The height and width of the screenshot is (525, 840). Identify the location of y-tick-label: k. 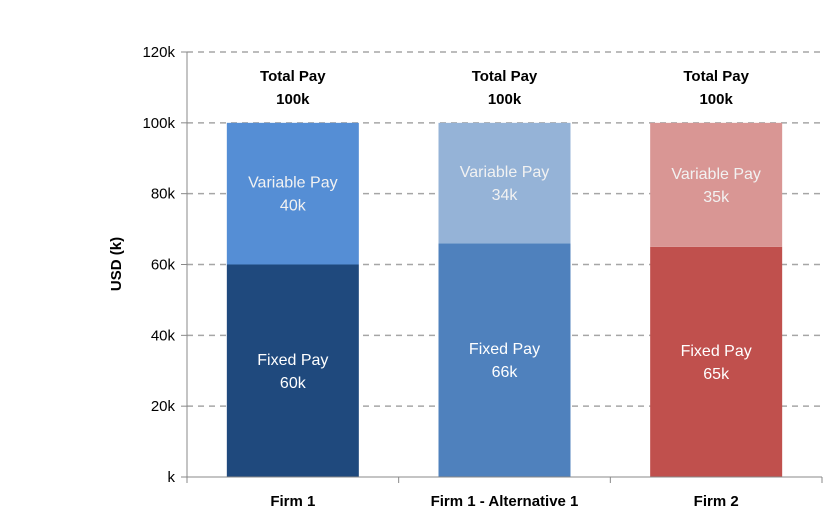
(172, 477).